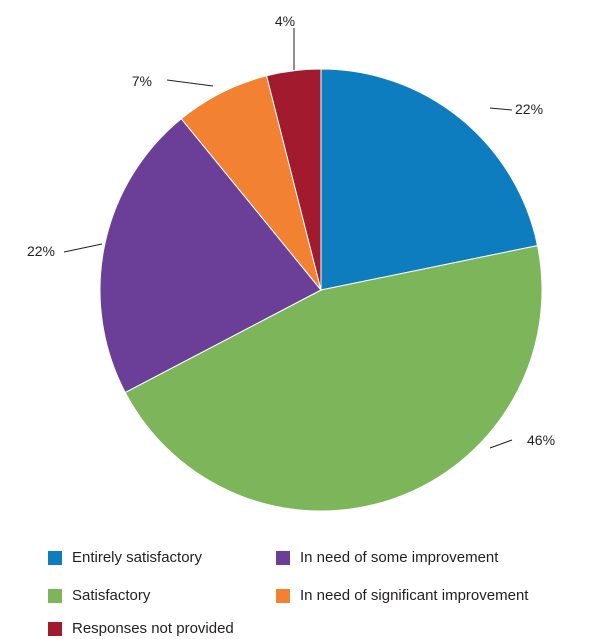 This screenshot has width=590, height=639. Describe the element at coordinates (293, 179) in the screenshot. I see `pie-slice-responses-not-provided` at that location.